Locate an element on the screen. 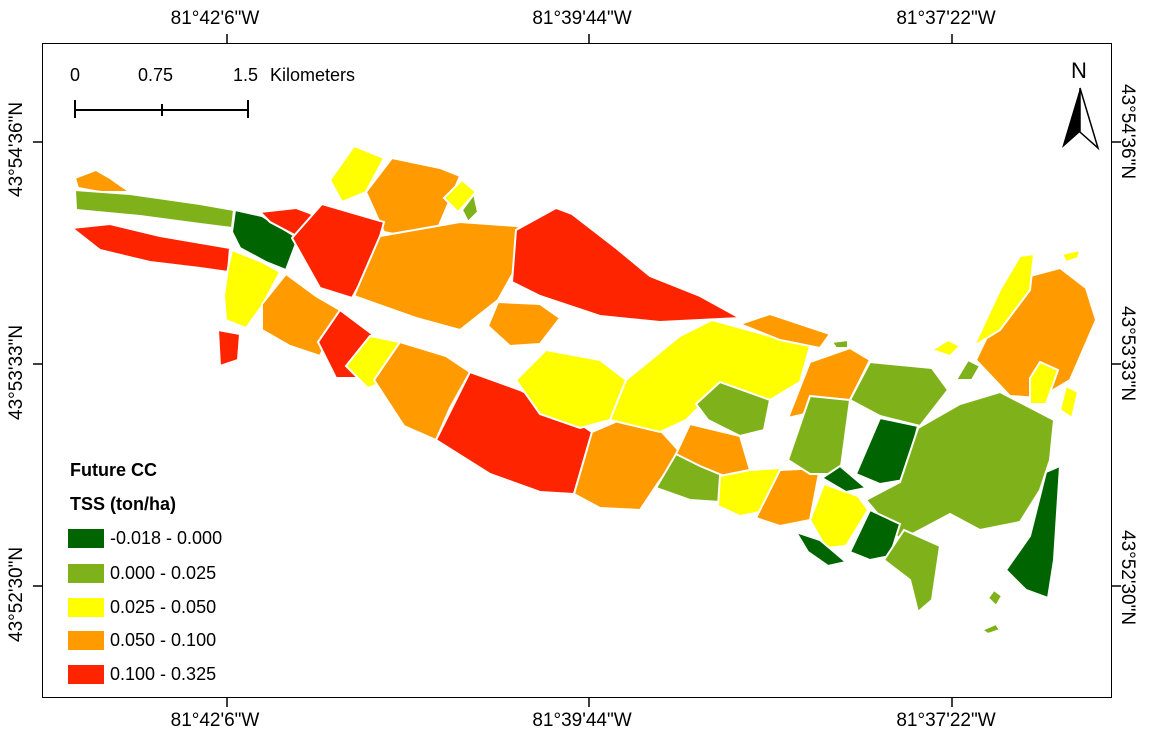 This screenshot has width=1159, height=744. field-green-e2 is located at coordinates (912, 571).